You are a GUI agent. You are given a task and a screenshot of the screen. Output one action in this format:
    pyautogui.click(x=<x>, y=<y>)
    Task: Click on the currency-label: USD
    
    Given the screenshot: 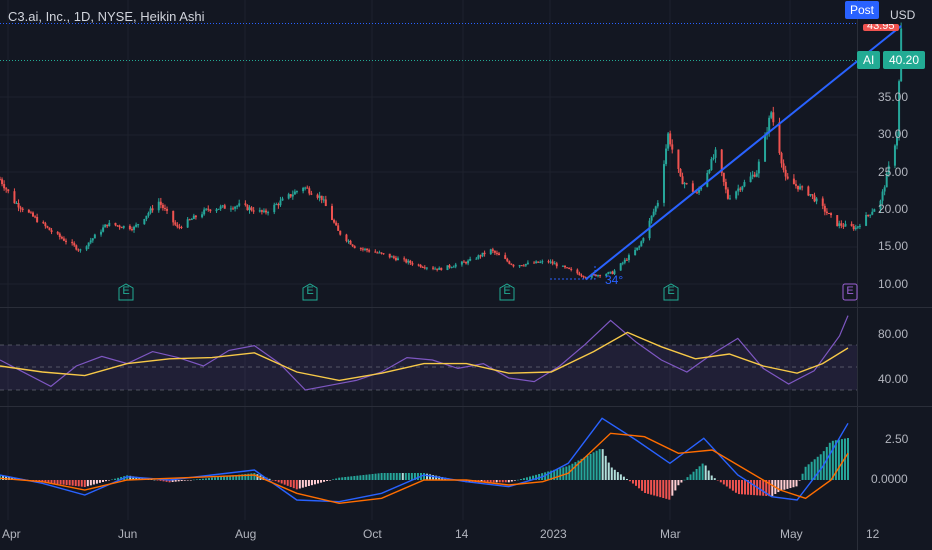 What is the action you would take?
    pyautogui.click(x=903, y=15)
    